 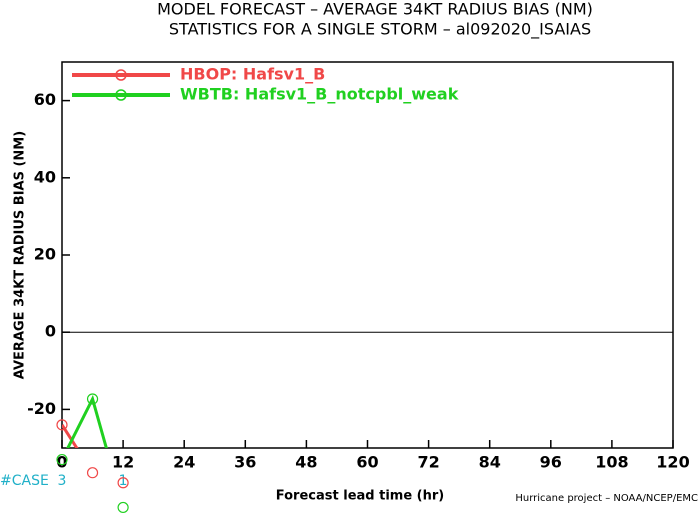 I want to click on x-tick-label: 24, so click(x=184, y=462).